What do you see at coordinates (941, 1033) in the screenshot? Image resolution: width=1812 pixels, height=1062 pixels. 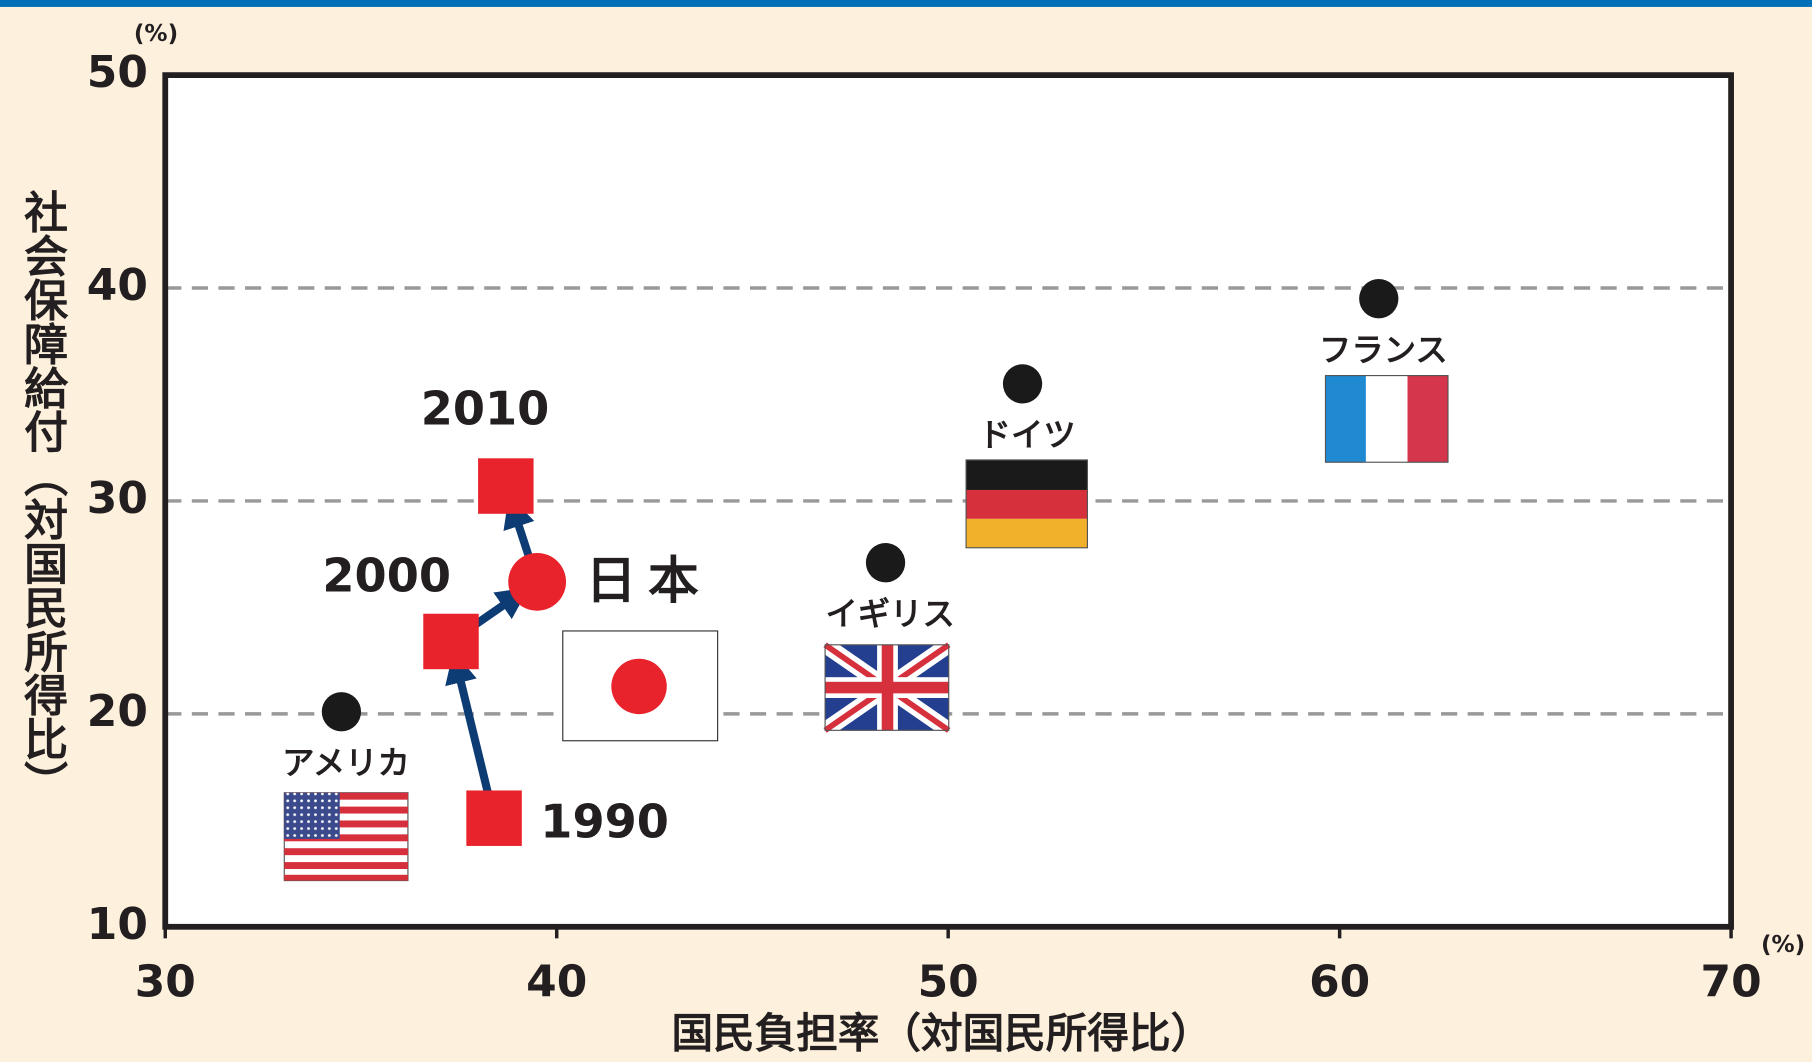 I see `x-axis-label: 国民負担率（対国民所得比）` at bounding box center [941, 1033].